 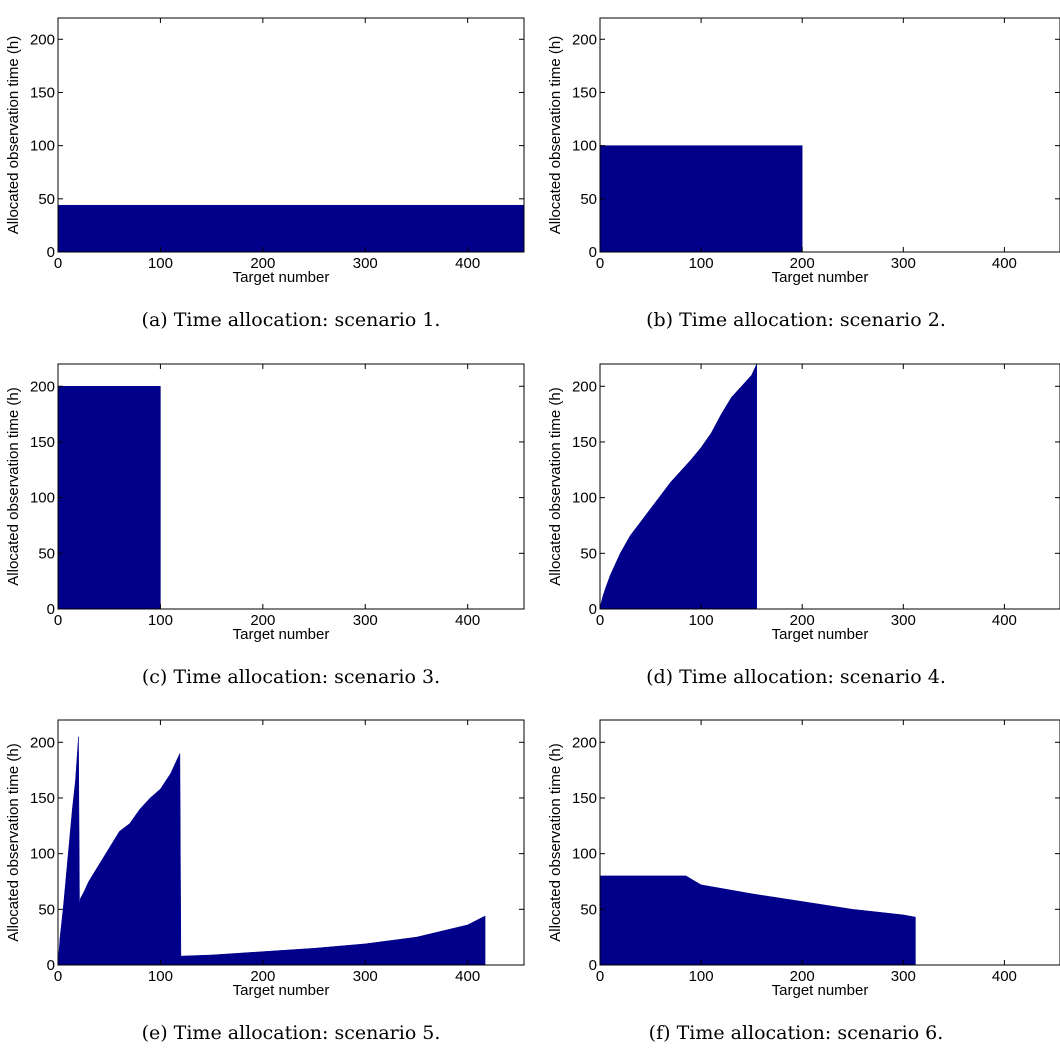 I want to click on panel-caption: (f) Time allocation: scenario 6., so click(x=796, y=1033).